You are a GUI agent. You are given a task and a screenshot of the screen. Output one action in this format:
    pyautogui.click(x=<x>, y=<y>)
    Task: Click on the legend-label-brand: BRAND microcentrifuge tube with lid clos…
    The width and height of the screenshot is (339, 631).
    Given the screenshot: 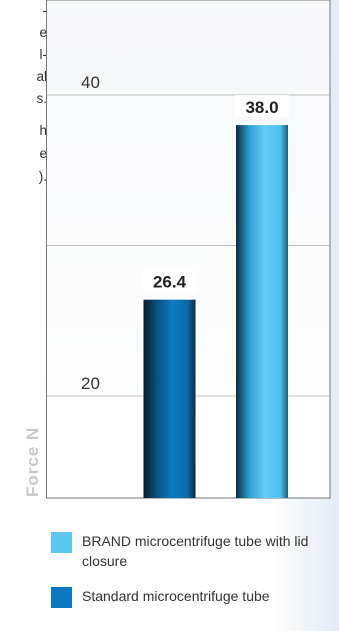 What is the action you would take?
    pyautogui.click(x=195, y=551)
    